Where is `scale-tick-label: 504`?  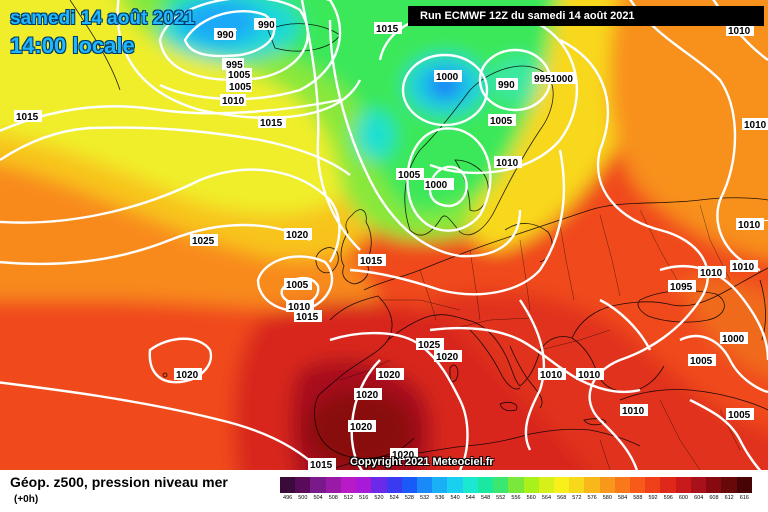
scale-tick-label: 504 is located at coordinates (318, 498).